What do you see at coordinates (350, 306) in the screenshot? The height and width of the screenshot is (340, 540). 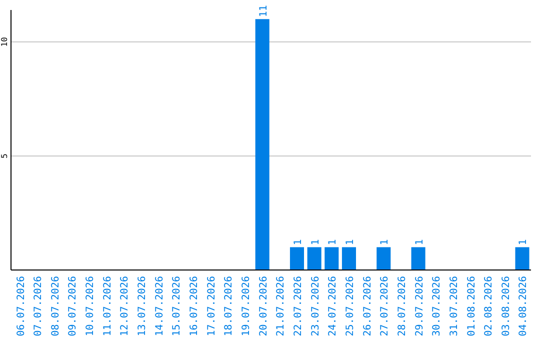 I see `x-tick-label: 25.07.2026` at bounding box center [350, 306].